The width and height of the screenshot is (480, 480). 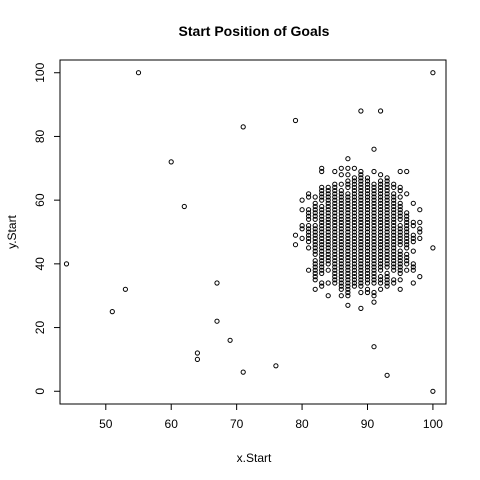 What do you see at coordinates (106, 424) in the screenshot?
I see `x-tick-label: 50` at bounding box center [106, 424].